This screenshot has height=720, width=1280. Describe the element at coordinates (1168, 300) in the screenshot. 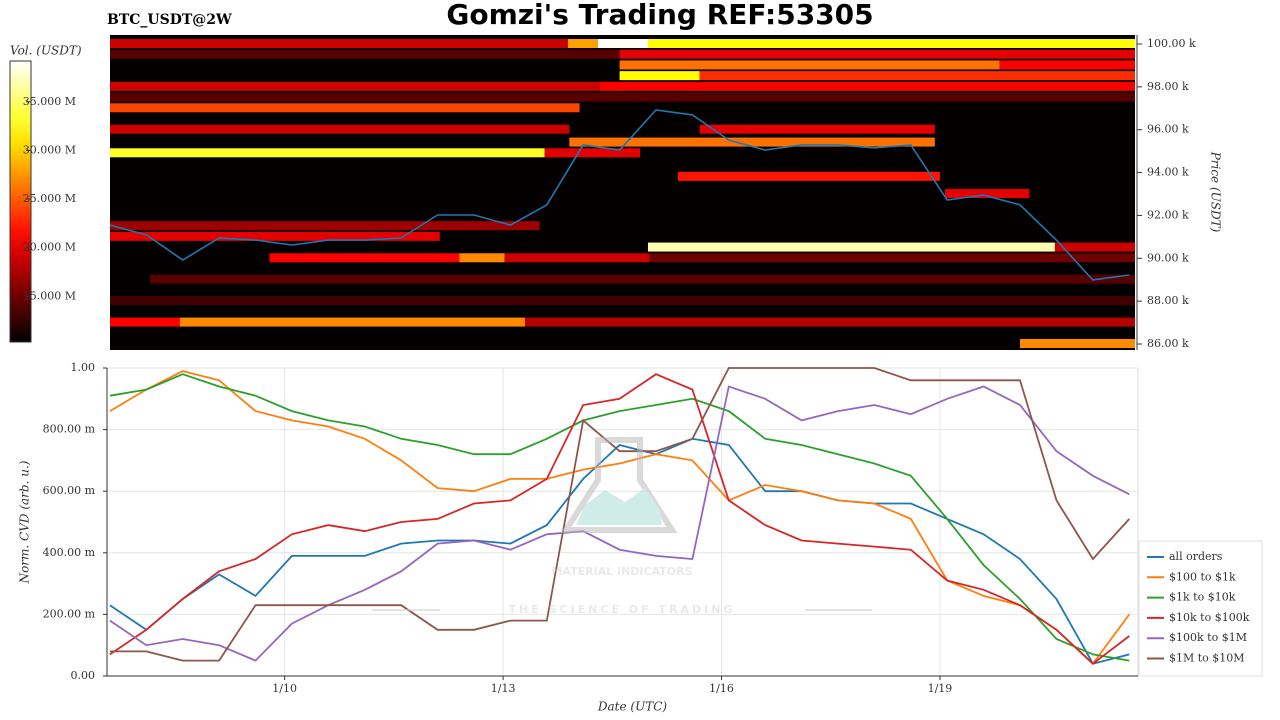

I see `y-tick-label: 88.00 k` at that location.